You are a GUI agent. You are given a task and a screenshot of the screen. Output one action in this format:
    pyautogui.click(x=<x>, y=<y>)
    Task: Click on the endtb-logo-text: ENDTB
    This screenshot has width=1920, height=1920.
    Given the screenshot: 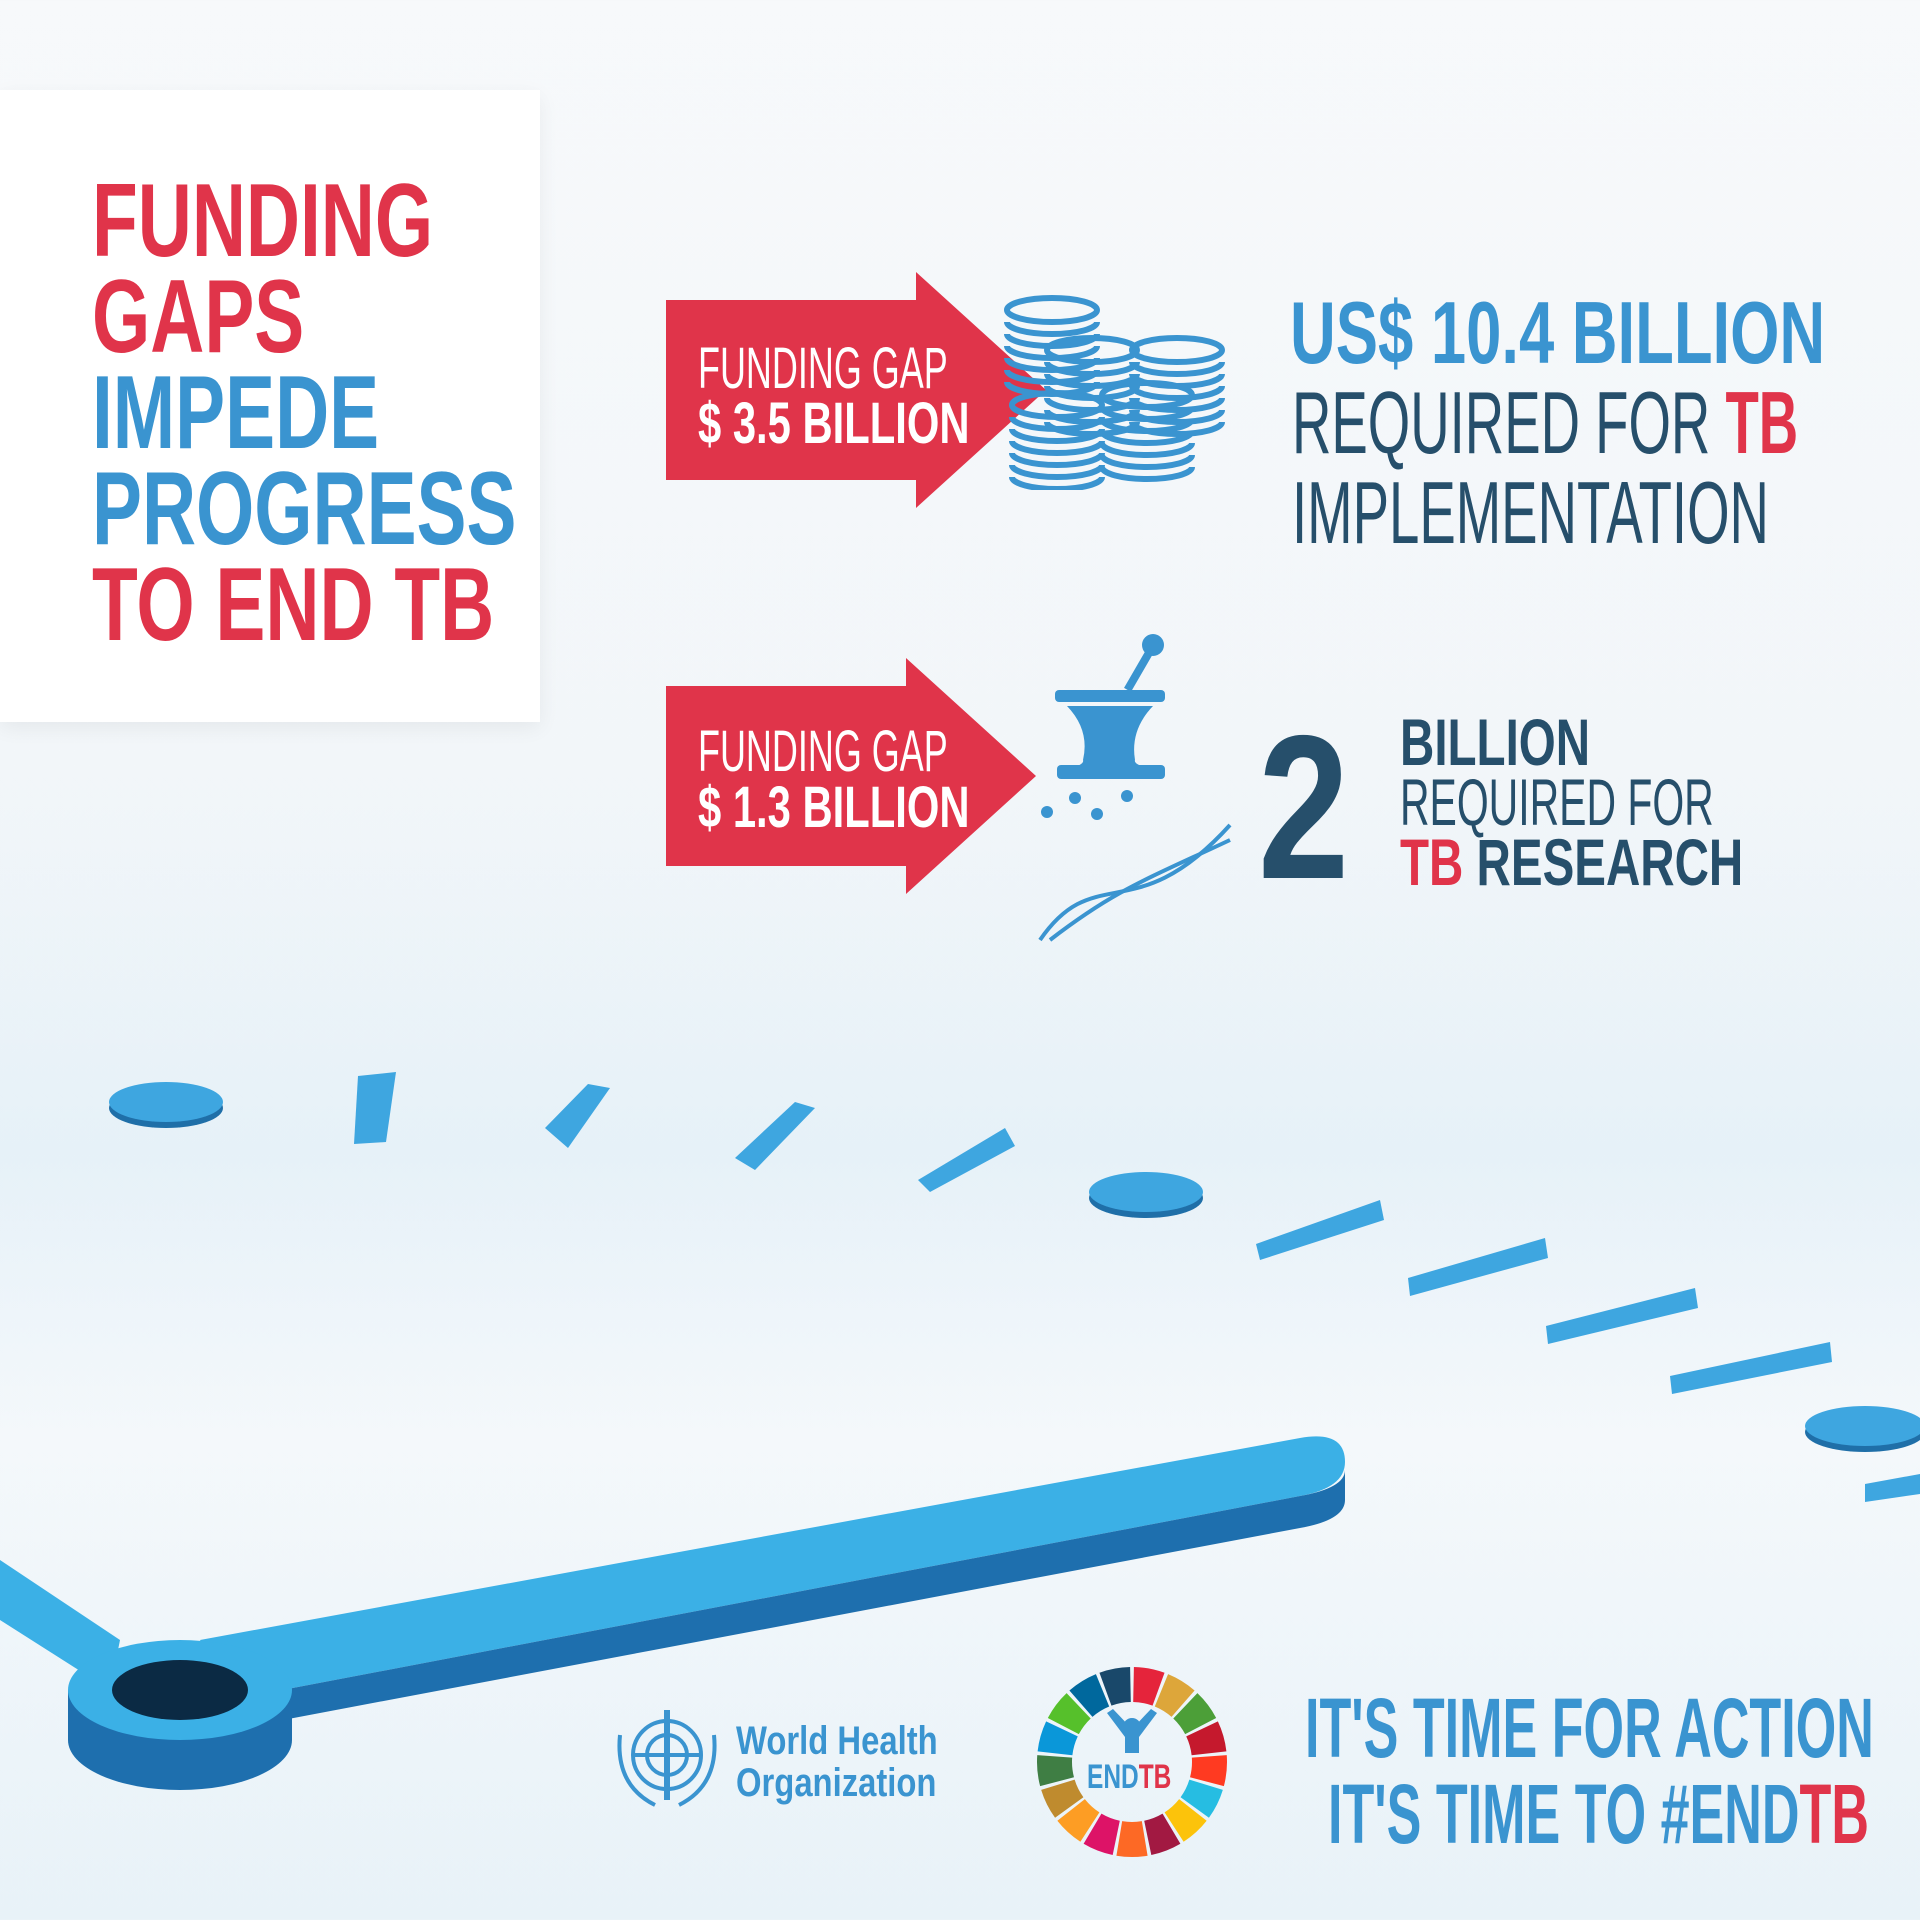 What is the action you would take?
    pyautogui.click(x=1129, y=1777)
    